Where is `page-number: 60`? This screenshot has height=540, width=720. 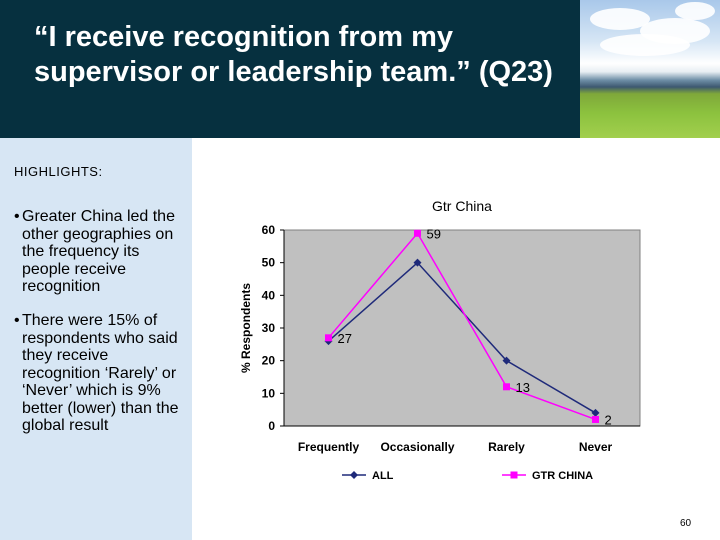 page-number: 60 is located at coordinates (686, 523).